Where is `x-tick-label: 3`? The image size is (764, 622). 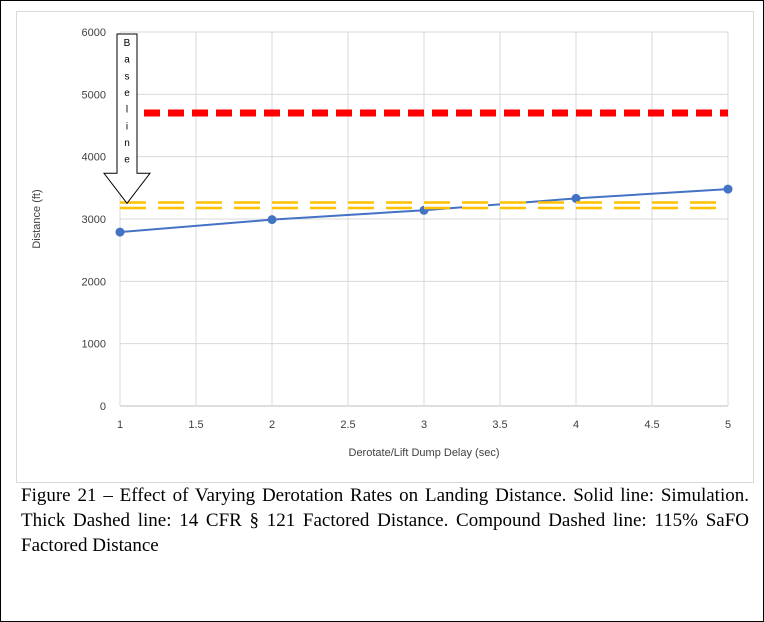 x-tick-label: 3 is located at coordinates (424, 425).